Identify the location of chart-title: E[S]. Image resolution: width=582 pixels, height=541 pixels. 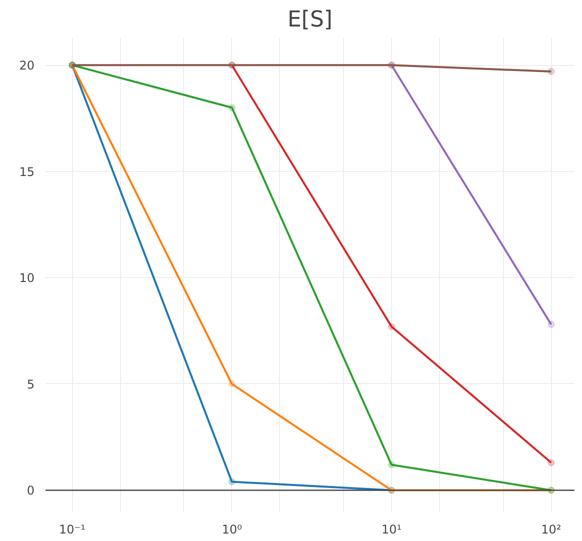
(310, 20).